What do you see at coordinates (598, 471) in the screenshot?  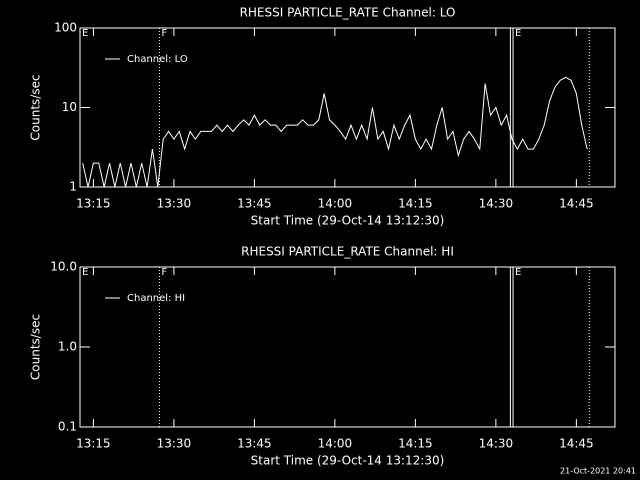 I see `footer: 21-Oct-2021 20:41` at bounding box center [598, 471].